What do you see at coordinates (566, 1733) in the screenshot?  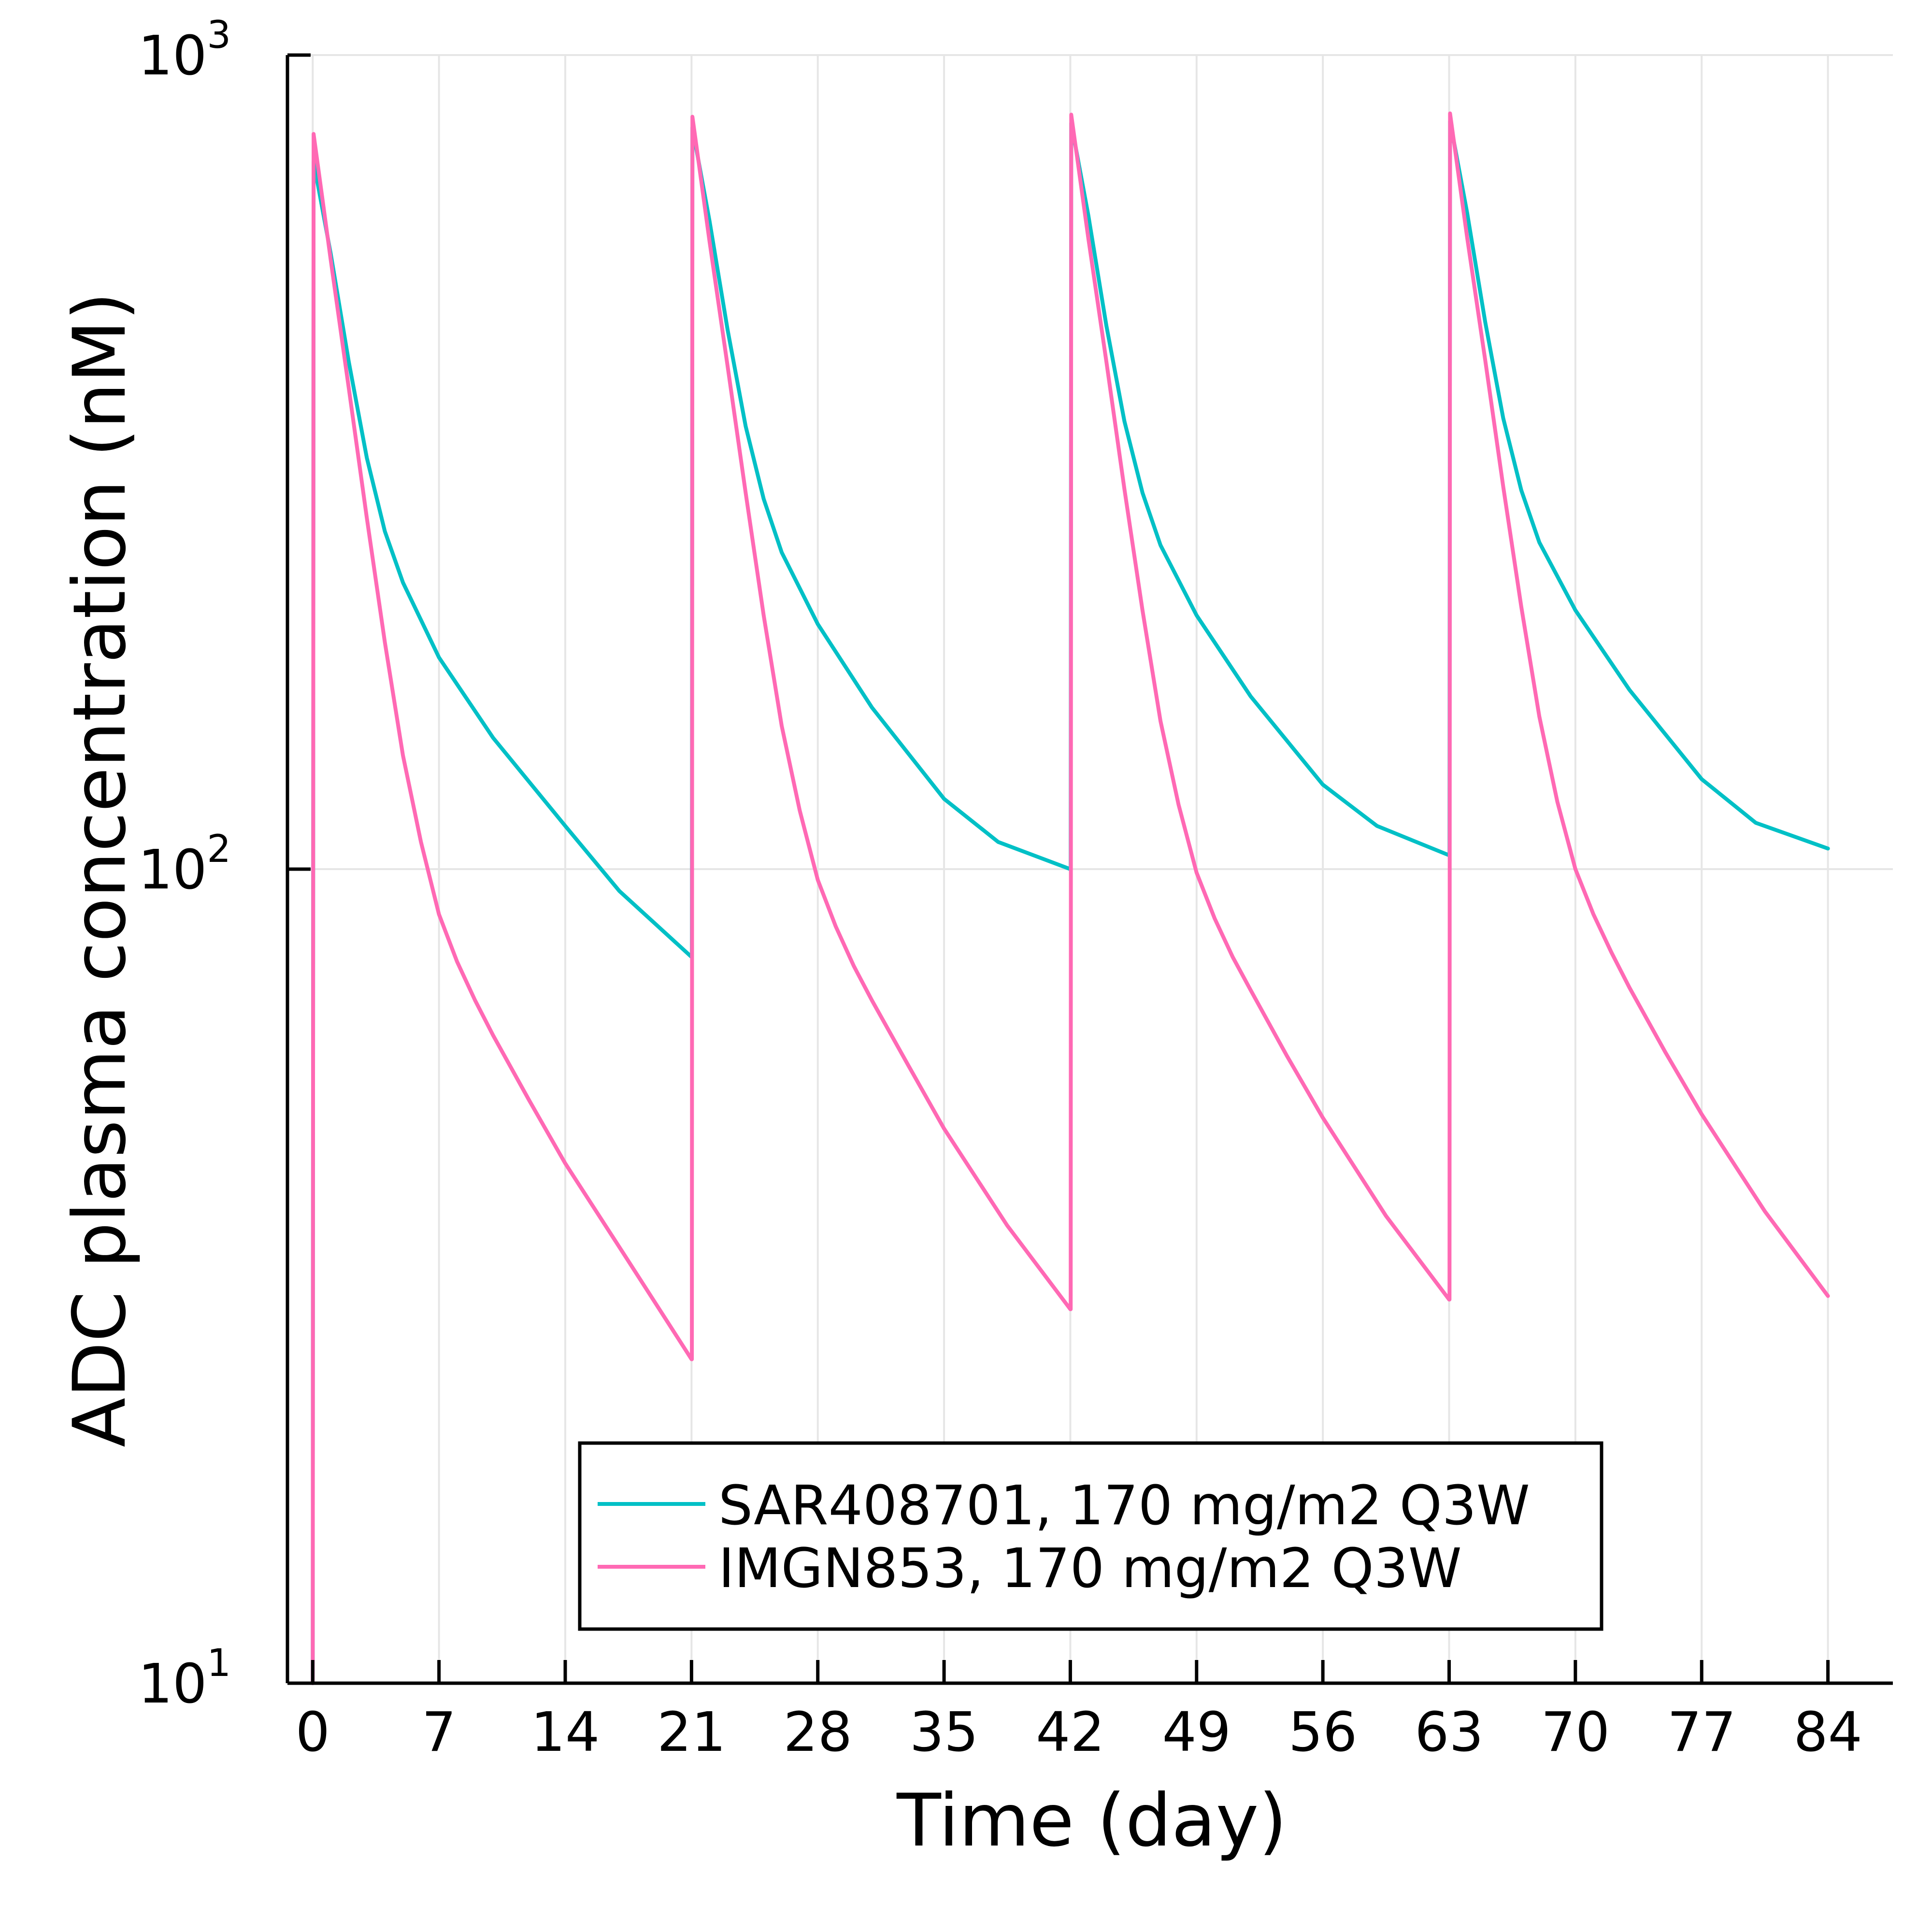 I see `x-tick-label: 14` at bounding box center [566, 1733].